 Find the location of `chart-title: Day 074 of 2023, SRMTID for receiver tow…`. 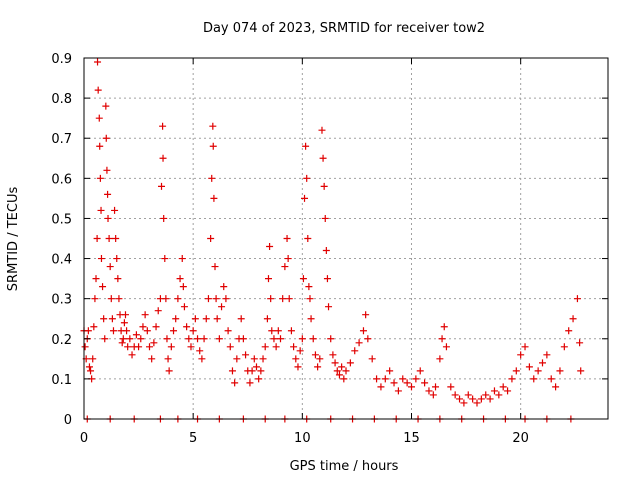

chart-title: Day 074 of 2023, SRMTID for receiver tow… is located at coordinates (344, 28).